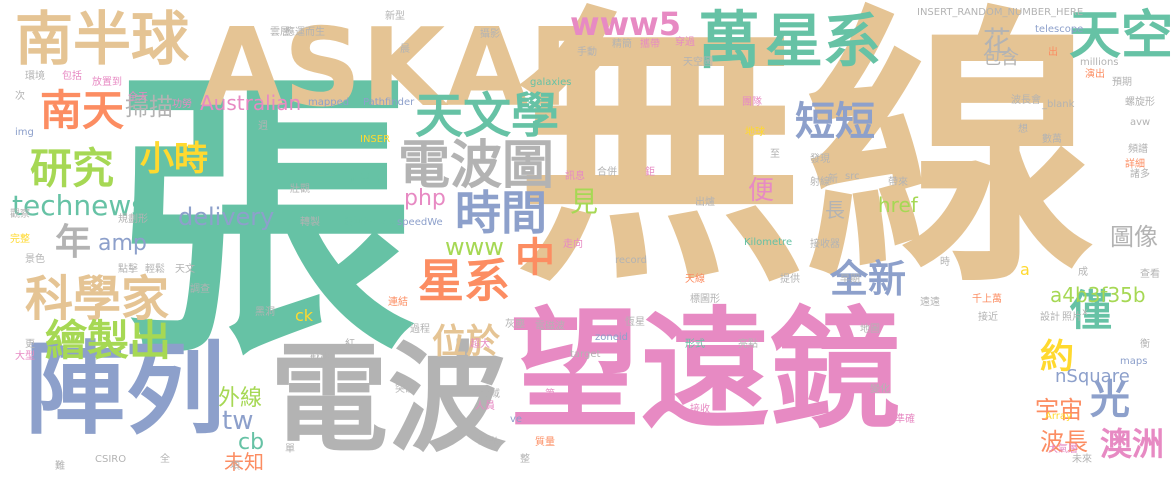 The width and height of the screenshot is (1175, 482). What do you see at coordinates (515, 324) in the screenshot?
I see `cloud-word: 灰塵` at bounding box center [515, 324].